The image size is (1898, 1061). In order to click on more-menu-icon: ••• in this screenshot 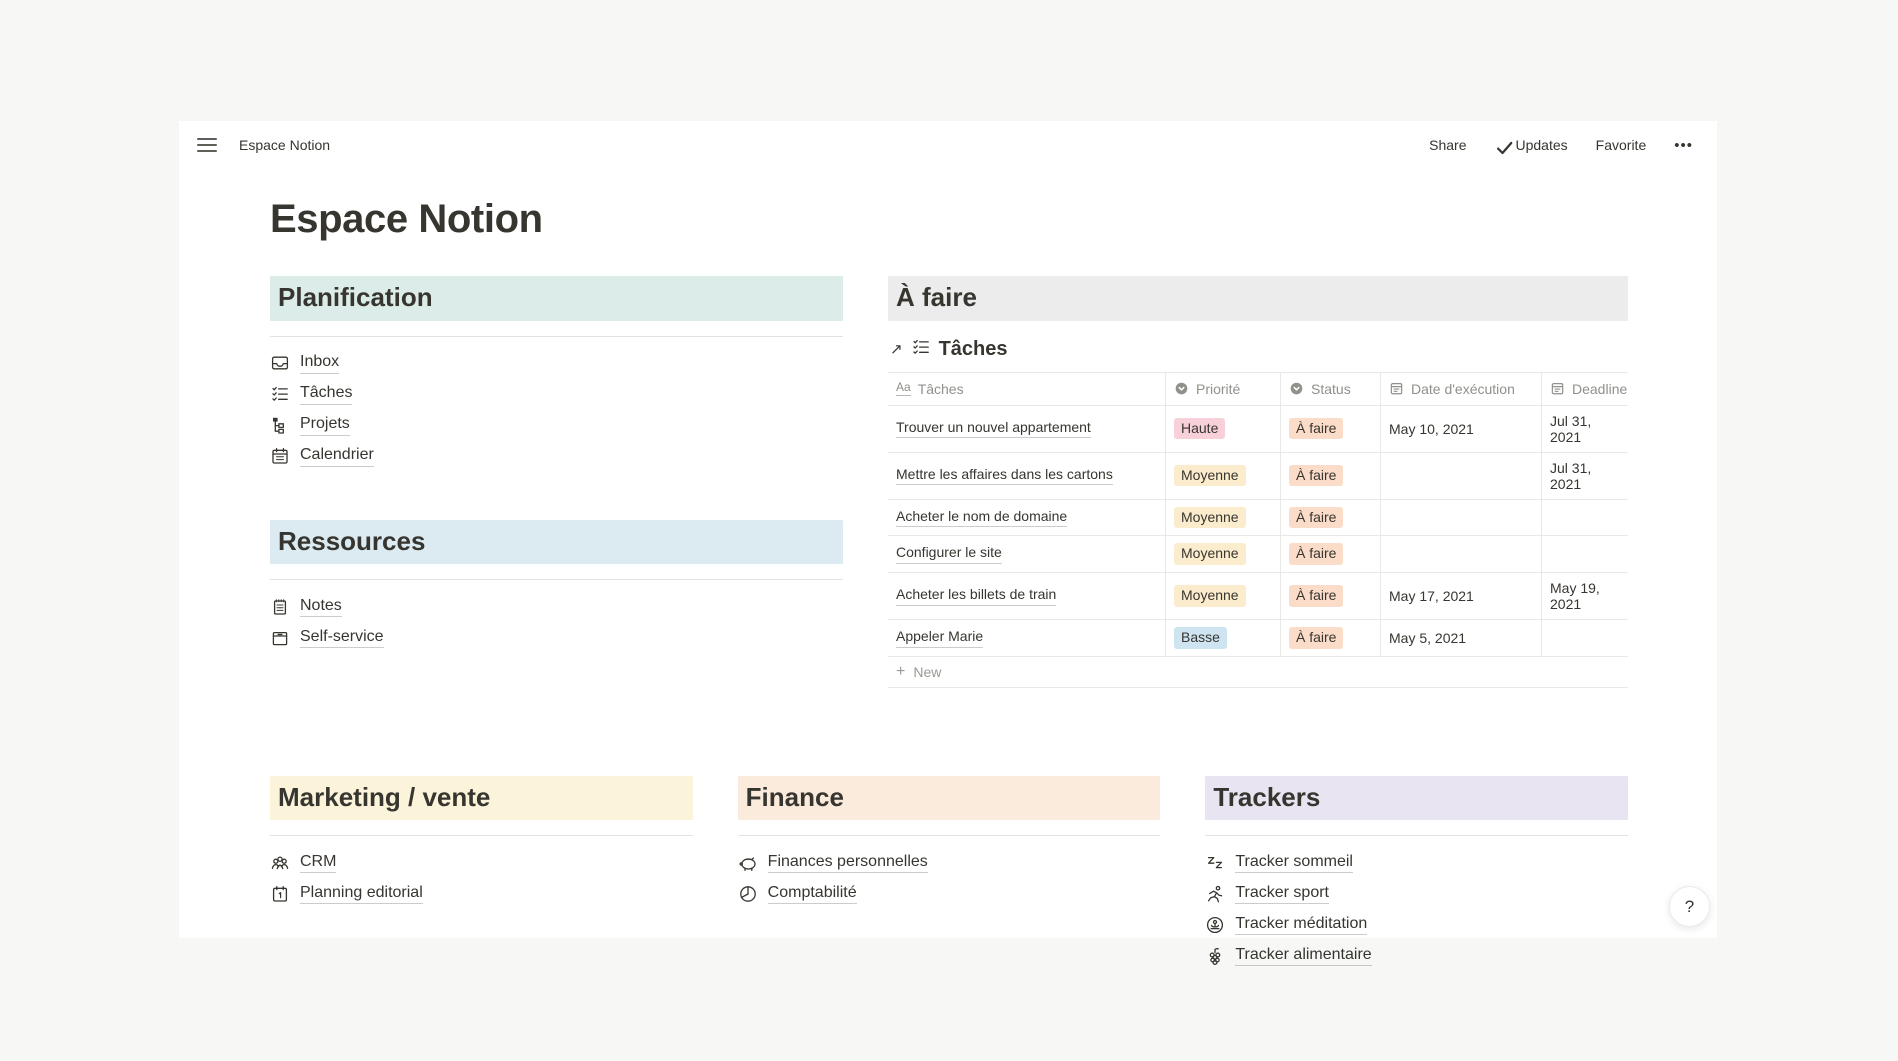, I will do `click(1683, 145)`.